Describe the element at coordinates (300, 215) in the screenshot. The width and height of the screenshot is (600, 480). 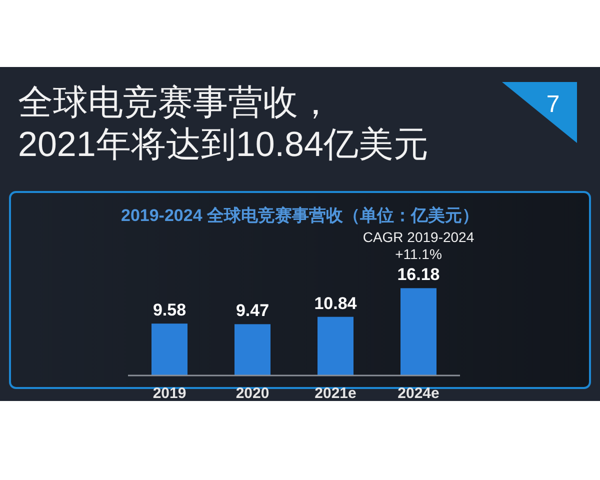
I see `subtitle: 2019-2024 全球电竞赛事营收（单位：亿美元）` at that location.